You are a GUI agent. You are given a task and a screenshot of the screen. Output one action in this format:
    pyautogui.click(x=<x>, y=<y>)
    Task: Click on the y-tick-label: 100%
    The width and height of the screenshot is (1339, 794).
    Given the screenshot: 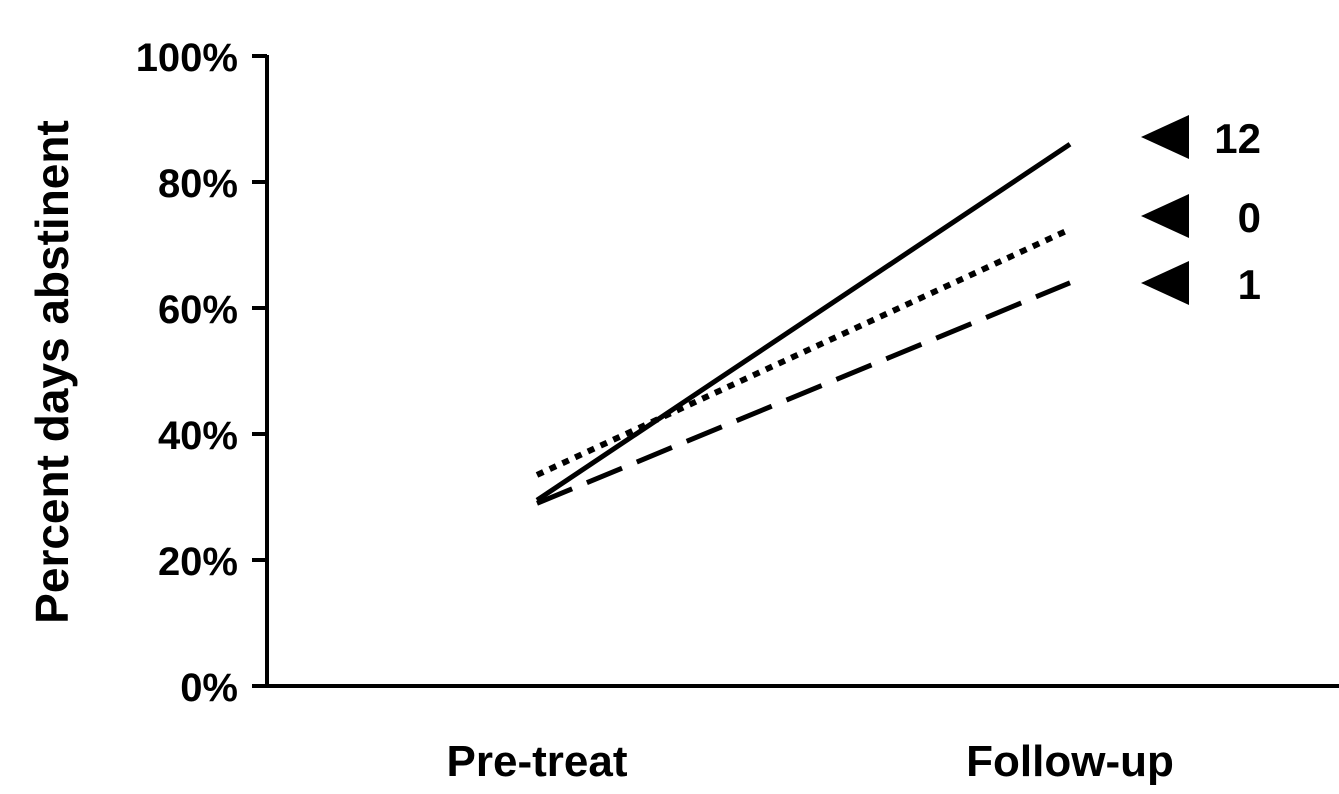 What is the action you would take?
    pyautogui.click(x=187, y=58)
    